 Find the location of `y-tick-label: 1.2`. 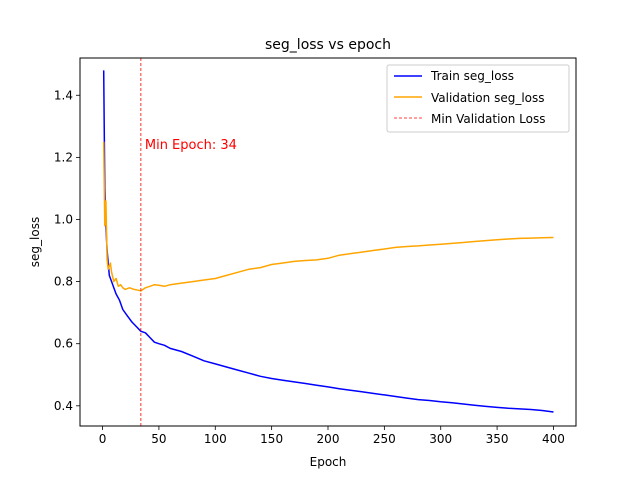

y-tick-label: 1.2 is located at coordinates (63, 157).